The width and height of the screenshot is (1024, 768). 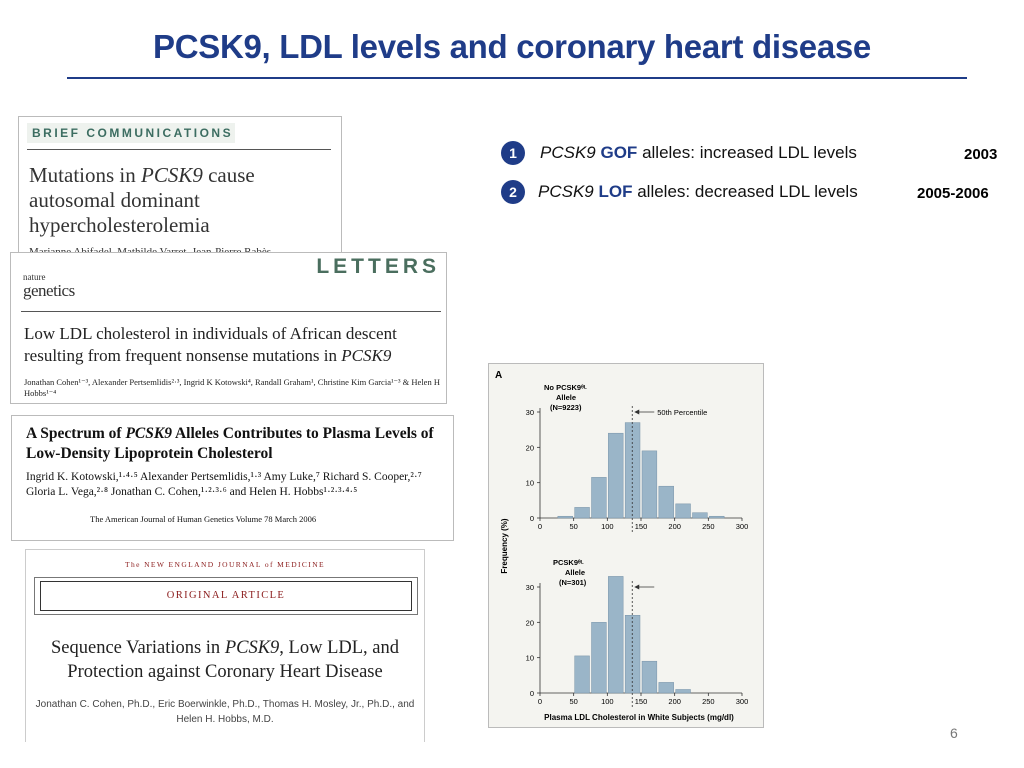 What do you see at coordinates (34, 277) in the screenshot?
I see `journal-logo-top: nature` at bounding box center [34, 277].